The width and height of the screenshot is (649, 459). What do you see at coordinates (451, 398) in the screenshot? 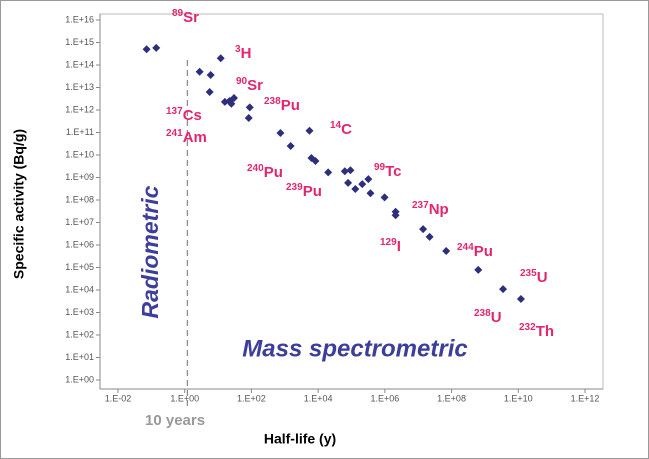
I see `x-tick-label: 1.E+08` at bounding box center [451, 398].